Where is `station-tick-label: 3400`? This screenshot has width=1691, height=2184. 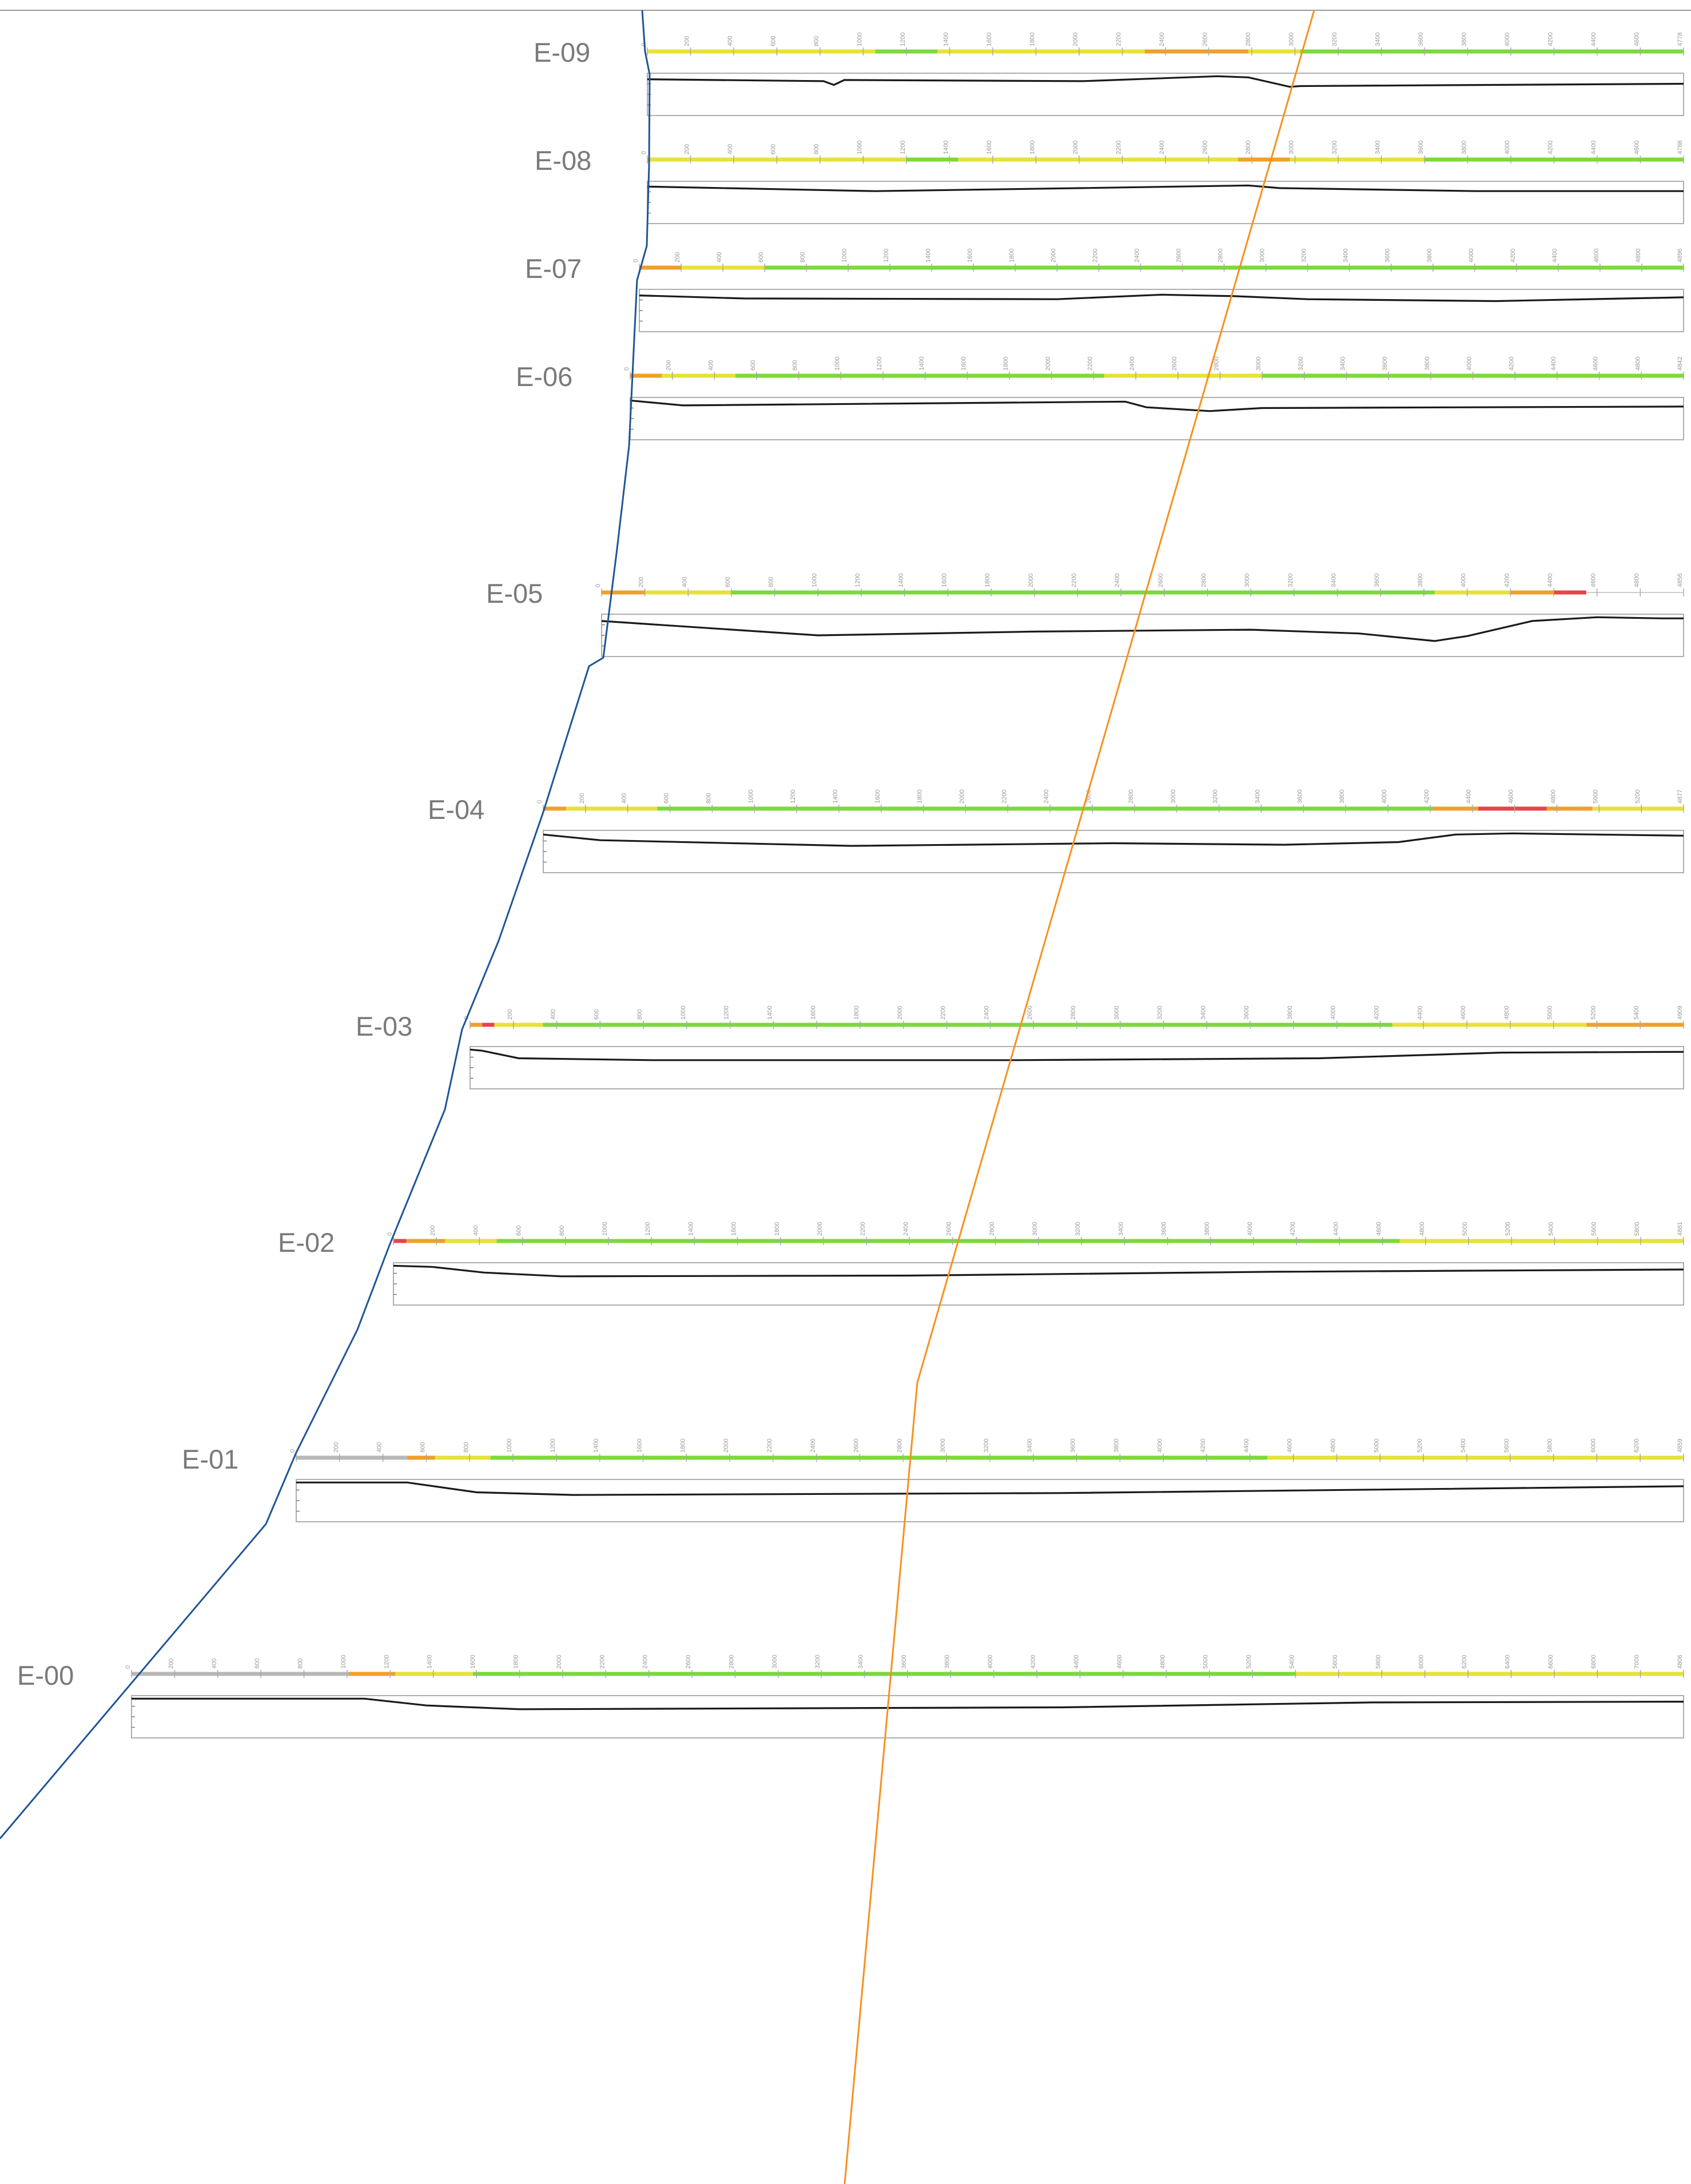 station-tick-label: 3400 is located at coordinates (1378, 39).